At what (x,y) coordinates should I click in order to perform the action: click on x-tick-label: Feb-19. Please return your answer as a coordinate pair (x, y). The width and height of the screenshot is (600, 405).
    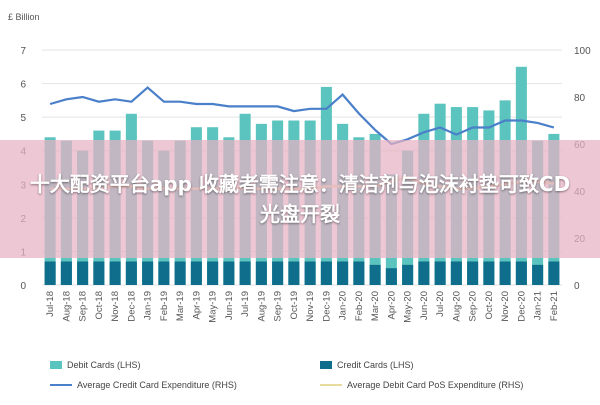
    Looking at the image, I should click on (164, 306).